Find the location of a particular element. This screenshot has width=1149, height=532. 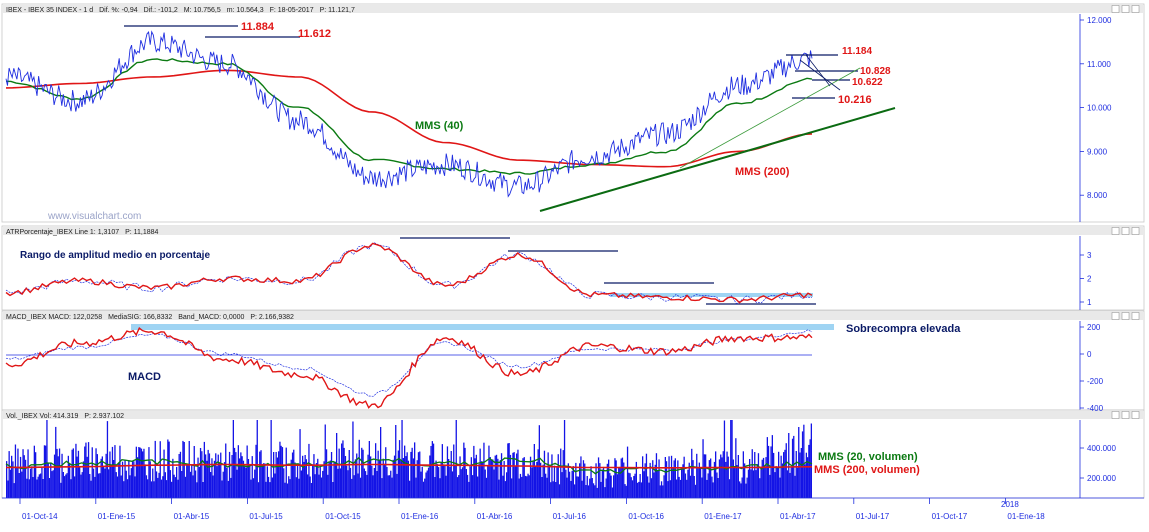

series-macd-signal is located at coordinates (409, 363).